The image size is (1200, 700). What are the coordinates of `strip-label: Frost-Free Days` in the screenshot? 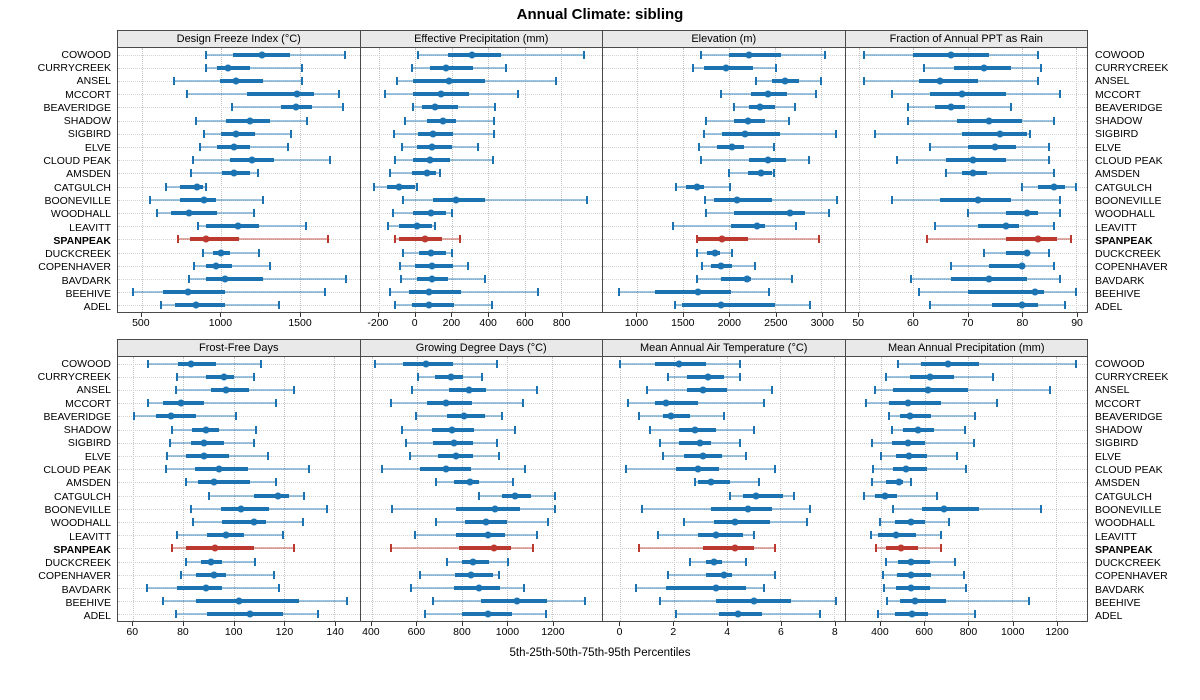 It's located at (239, 348).